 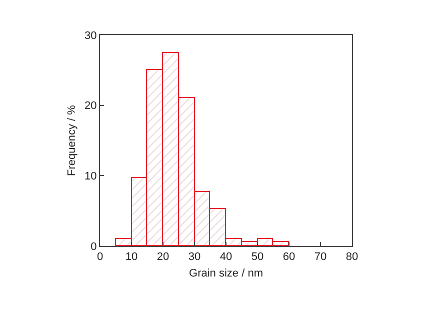 What do you see at coordinates (257, 257) in the screenshot?
I see `x-tick-label: 50` at bounding box center [257, 257].